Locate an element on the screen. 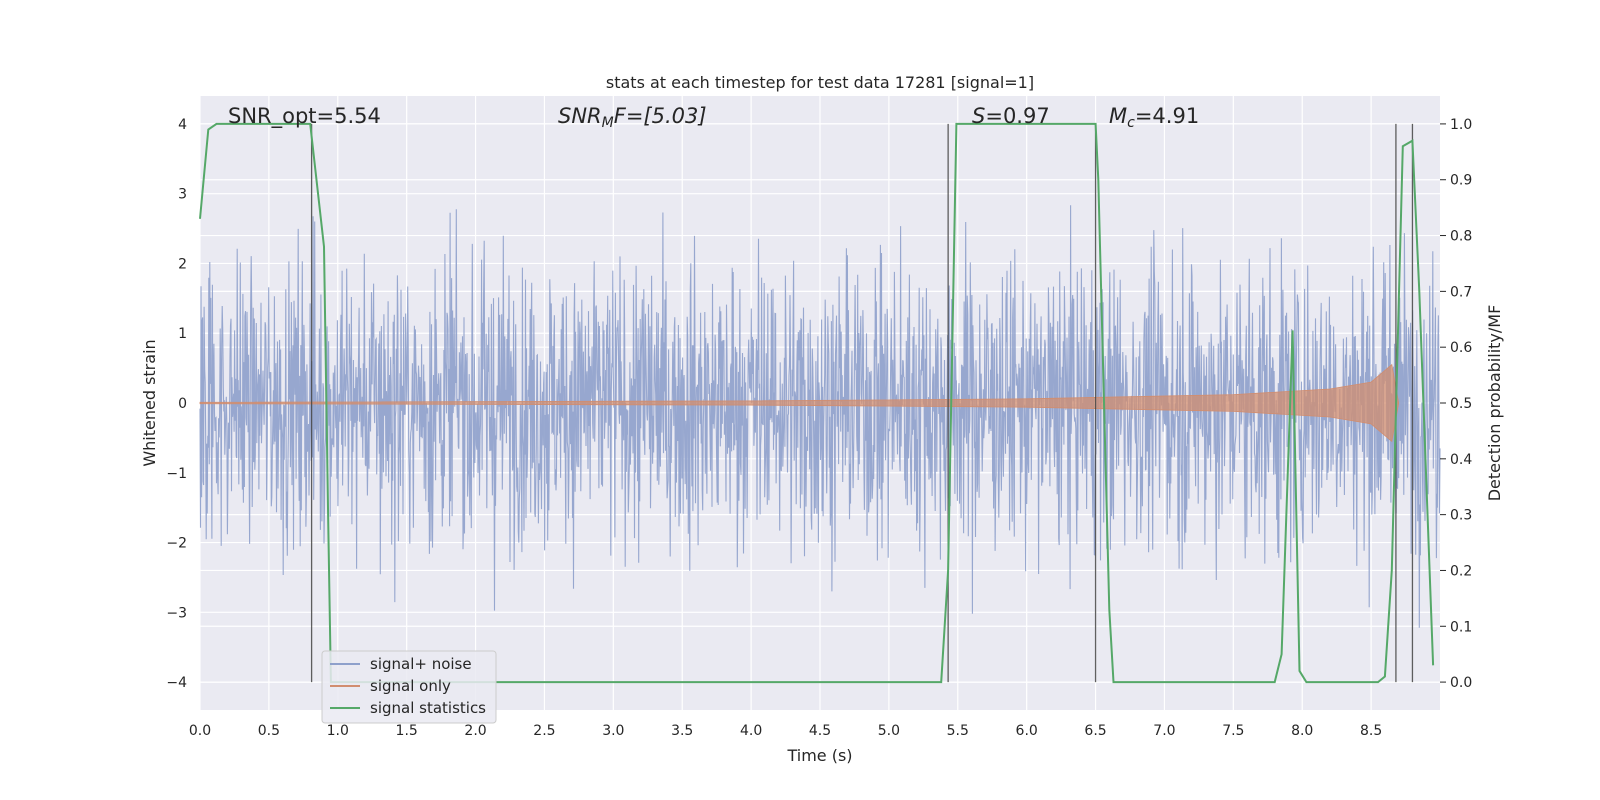 The height and width of the screenshot is (800, 1600). x-tick-label: 3.5 is located at coordinates (682, 731).